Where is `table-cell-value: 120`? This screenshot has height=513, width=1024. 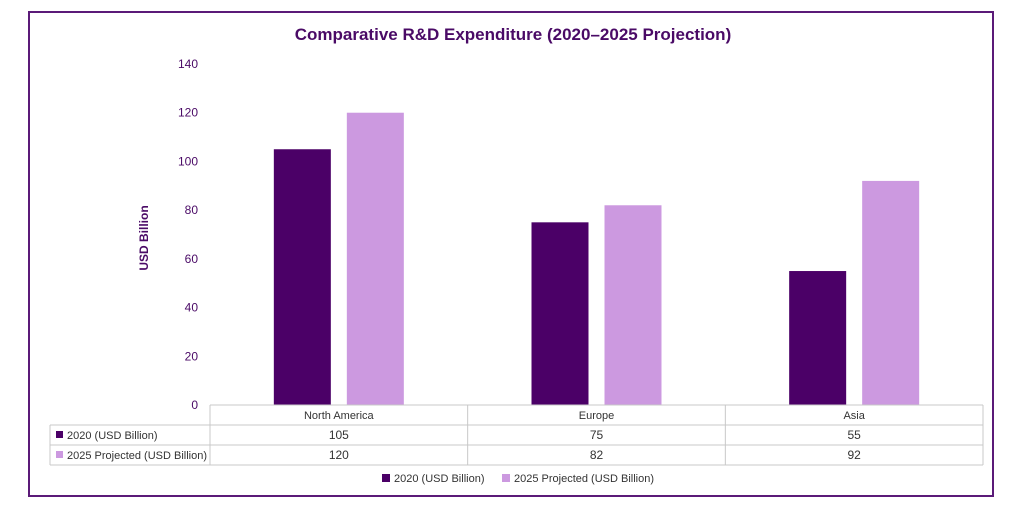
table-cell-value: 120 is located at coordinates (339, 455).